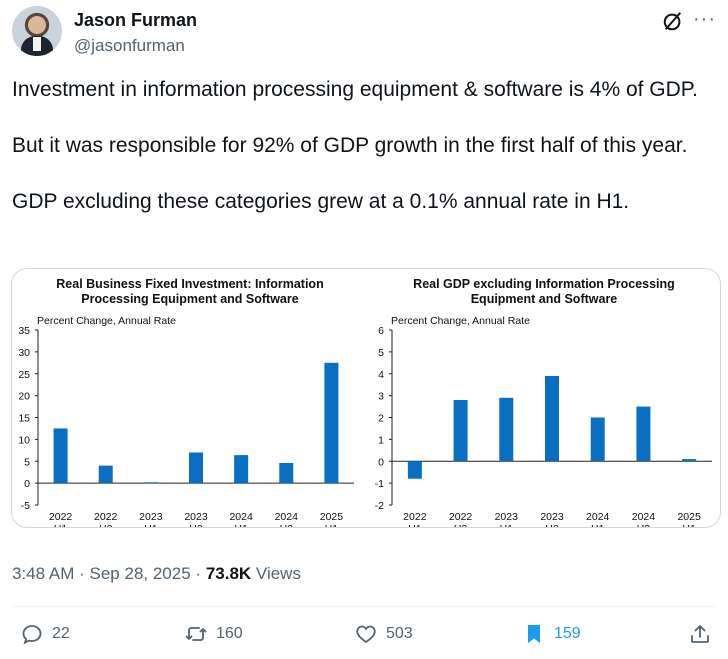  Describe the element at coordinates (381, 375) in the screenshot. I see `chart-ytick-label: 4` at that location.